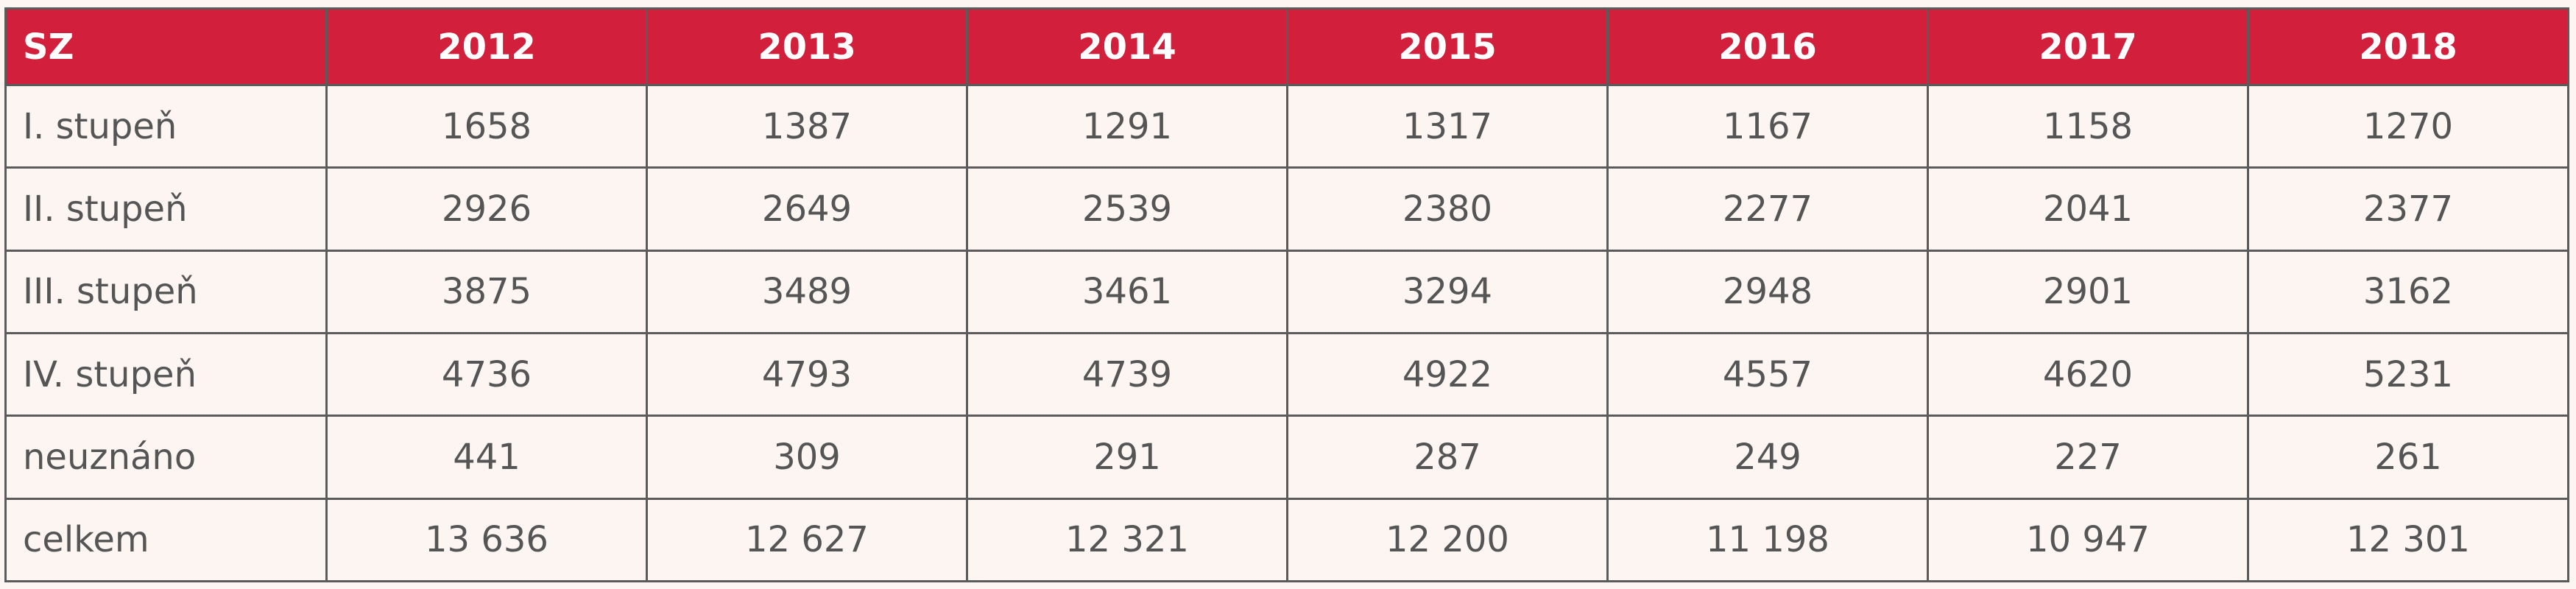 The image size is (2576, 589). I want to click on table-cell: 1158, so click(2088, 126).